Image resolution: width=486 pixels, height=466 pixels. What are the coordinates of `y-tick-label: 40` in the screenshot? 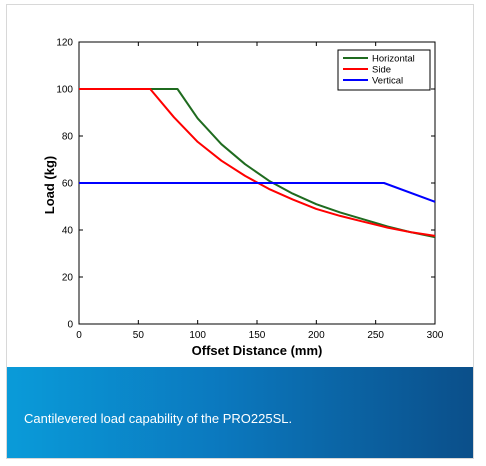 It's located at (68, 231).